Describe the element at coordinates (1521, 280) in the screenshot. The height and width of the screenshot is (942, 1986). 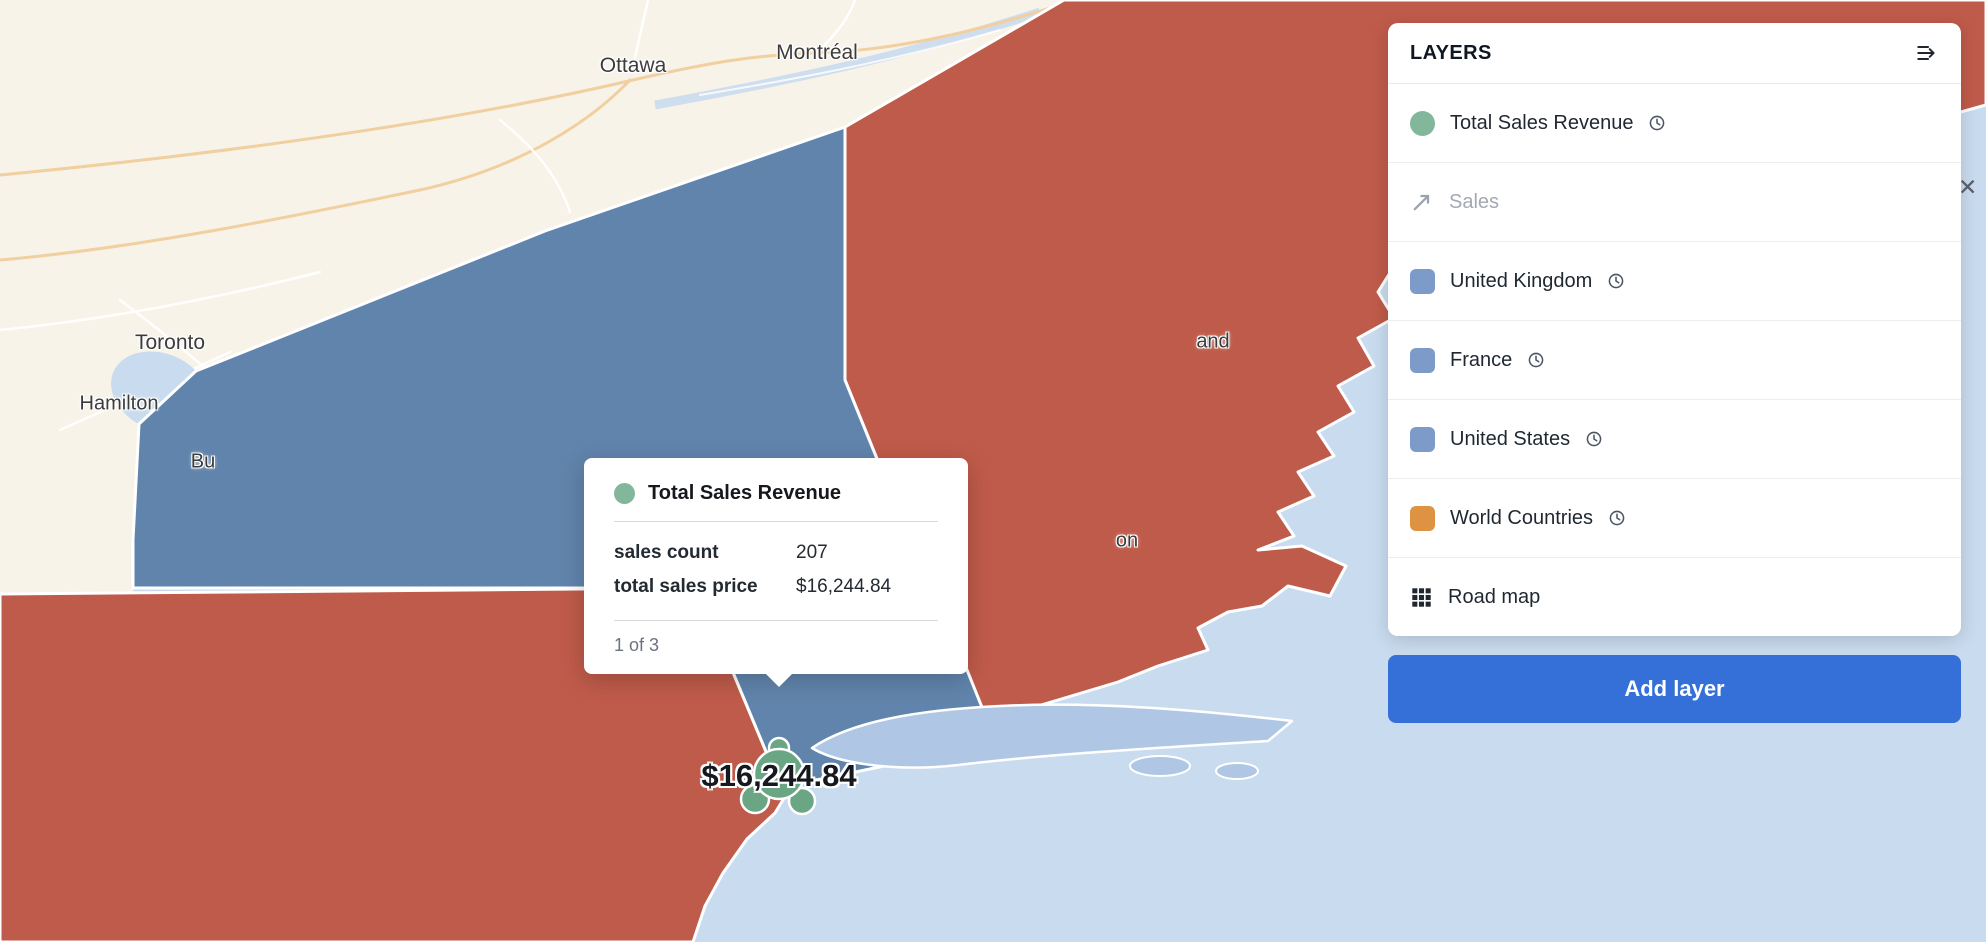
I see `layer-label: United Kingdom` at that location.